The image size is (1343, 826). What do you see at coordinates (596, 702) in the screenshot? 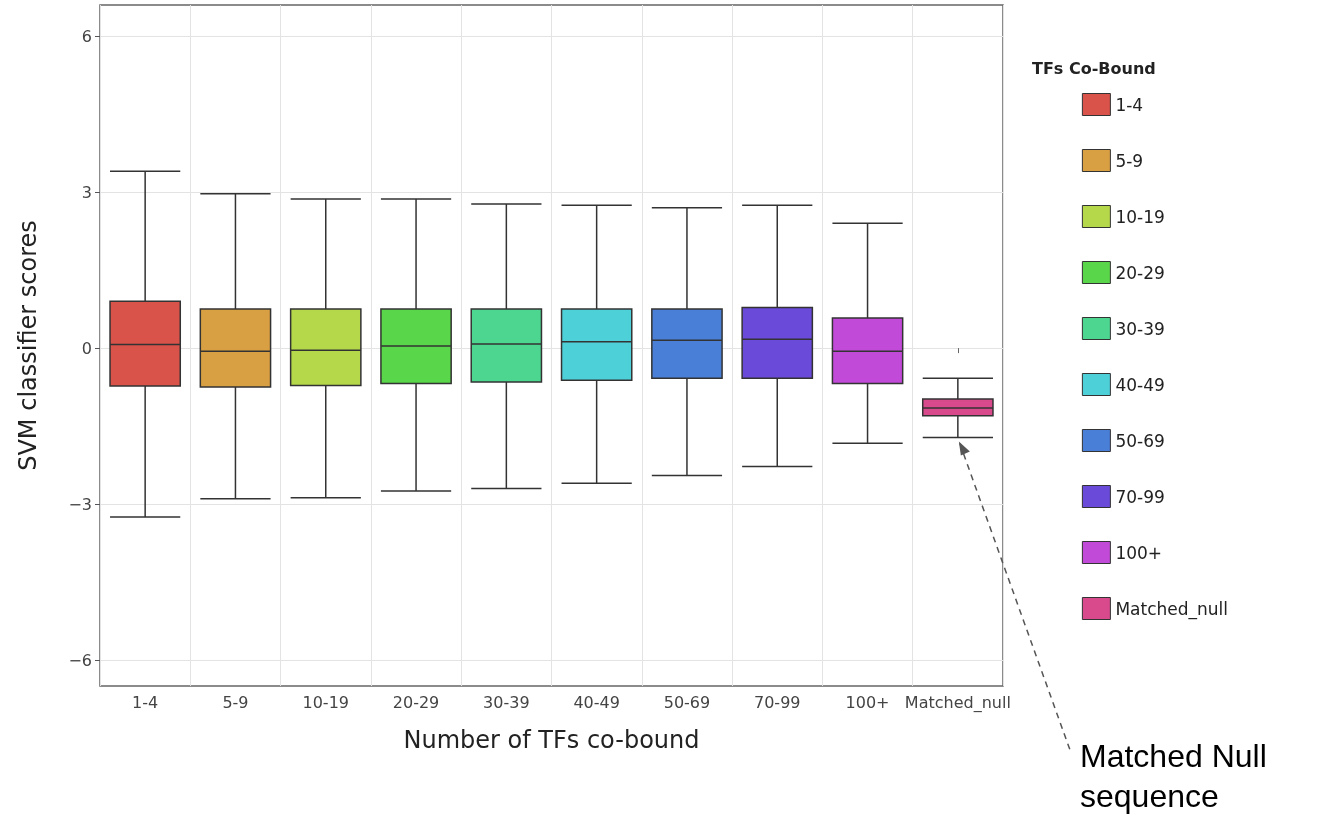
I see `x-tick-label: 40-49` at bounding box center [596, 702].